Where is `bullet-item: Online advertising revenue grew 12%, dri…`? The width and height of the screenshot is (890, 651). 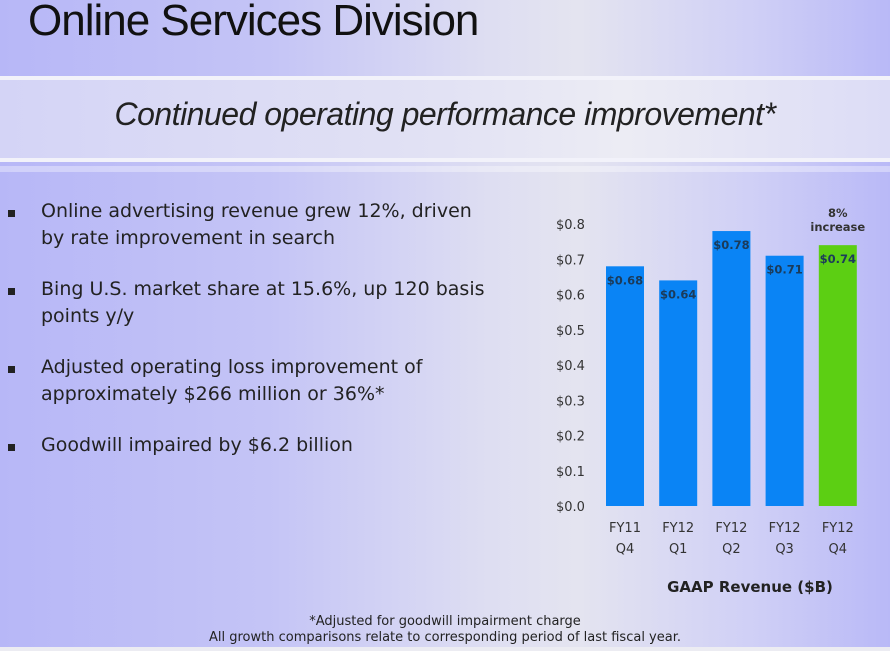
bullet-item: Online advertising revenue grew 12%, dri… is located at coordinates (260, 225).